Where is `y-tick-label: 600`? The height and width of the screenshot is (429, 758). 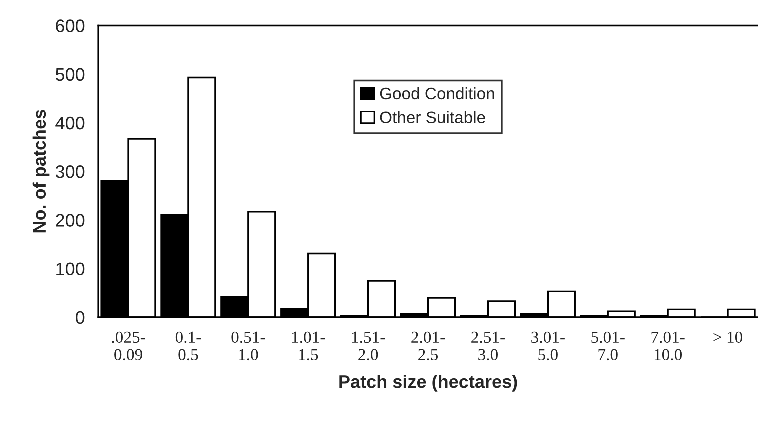 y-tick-label: 600 is located at coordinates (70, 26).